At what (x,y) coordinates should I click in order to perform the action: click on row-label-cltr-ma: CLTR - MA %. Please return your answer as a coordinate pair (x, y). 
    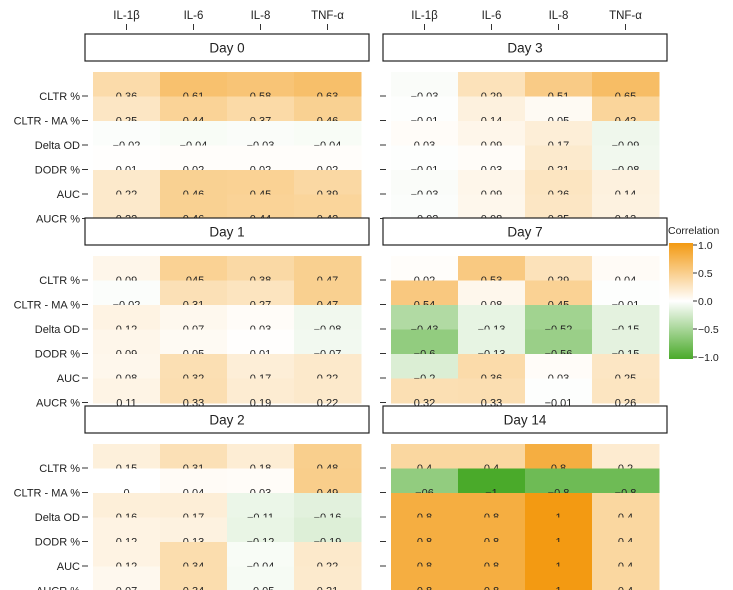
    Looking at the image, I should click on (47, 306).